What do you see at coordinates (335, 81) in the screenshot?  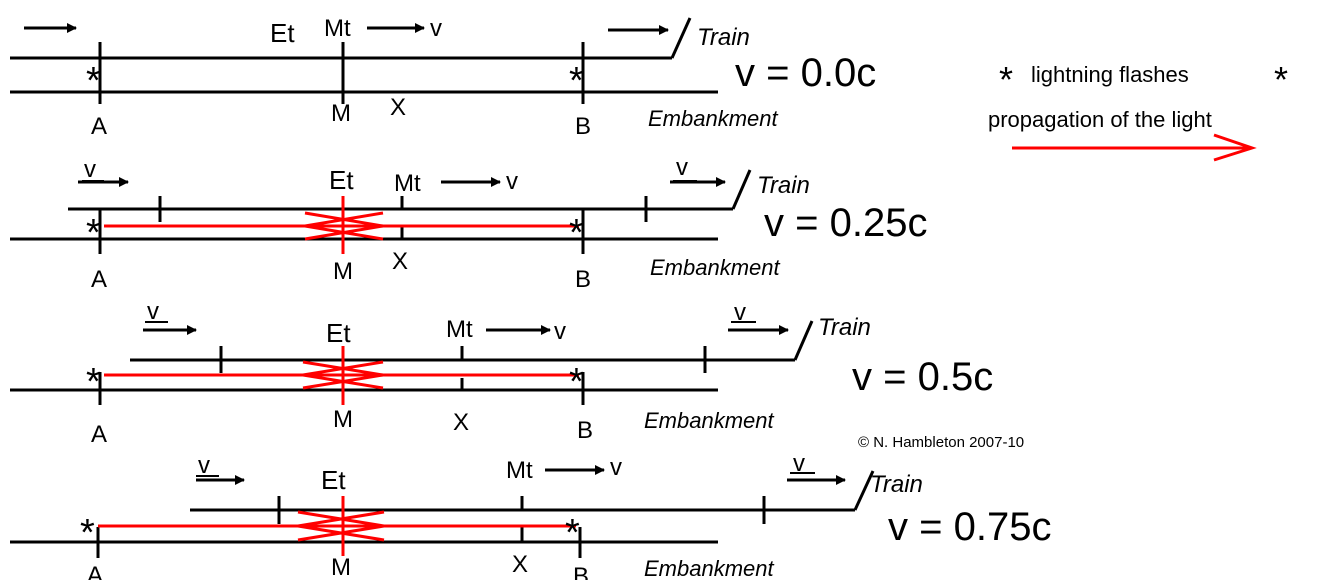 I see `panel-1-flashes: * *` at bounding box center [335, 81].